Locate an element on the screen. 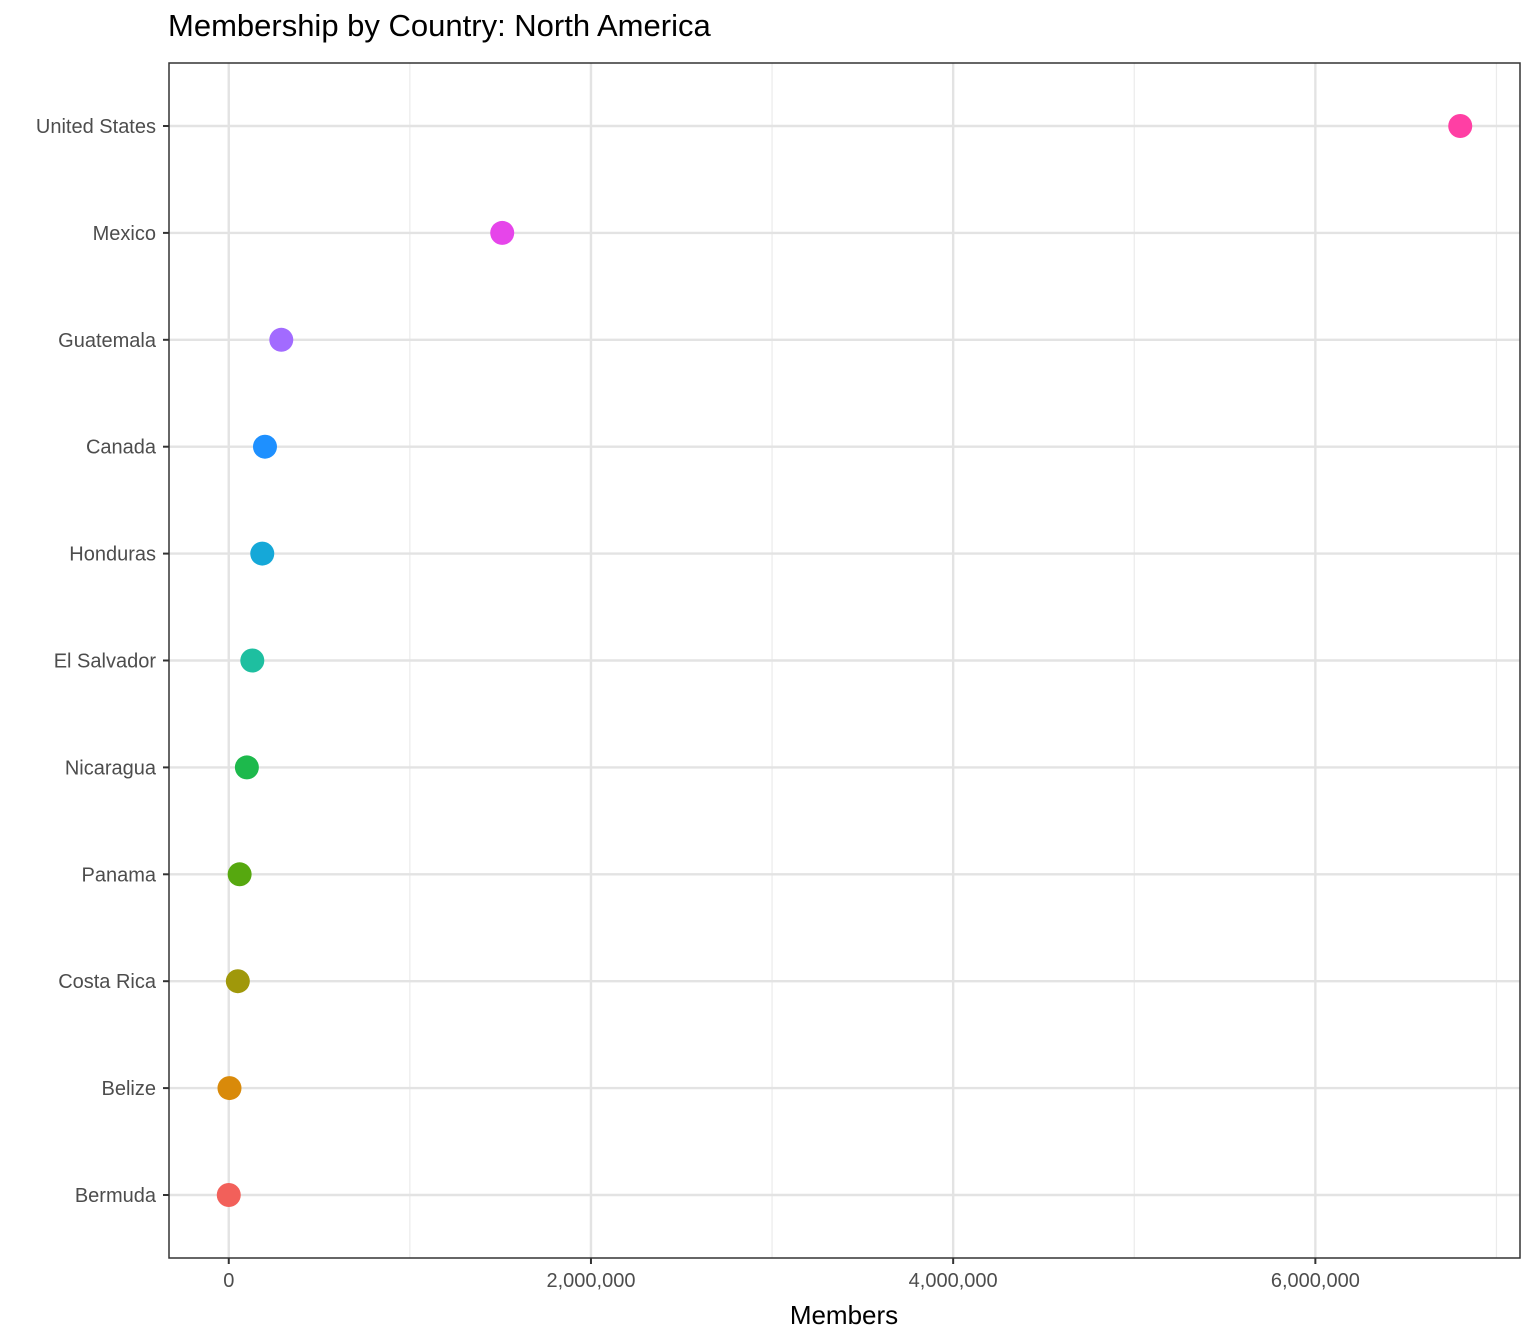 The width and height of the screenshot is (1536, 1344). data-point-panama is located at coordinates (239, 874).